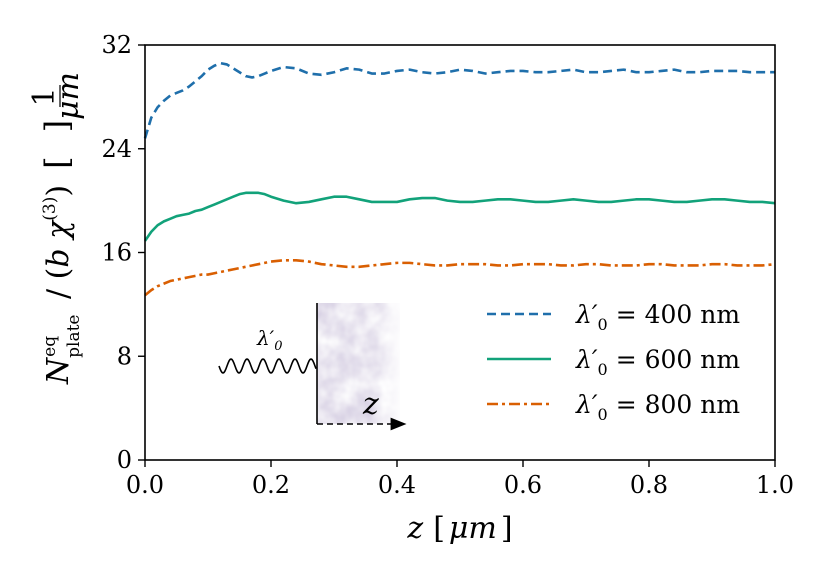 The image size is (830, 581). Describe the element at coordinates (116, 45) in the screenshot. I see `y-tick-label: 32` at that location.